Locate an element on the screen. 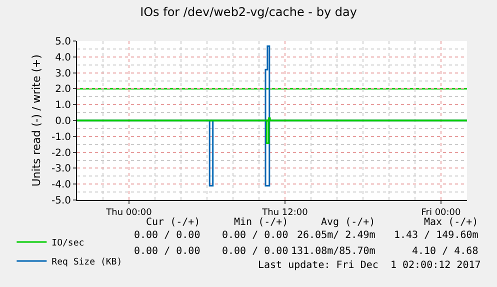 The image size is (497, 287). y-tick-label: -5.0 is located at coordinates (61, 201).